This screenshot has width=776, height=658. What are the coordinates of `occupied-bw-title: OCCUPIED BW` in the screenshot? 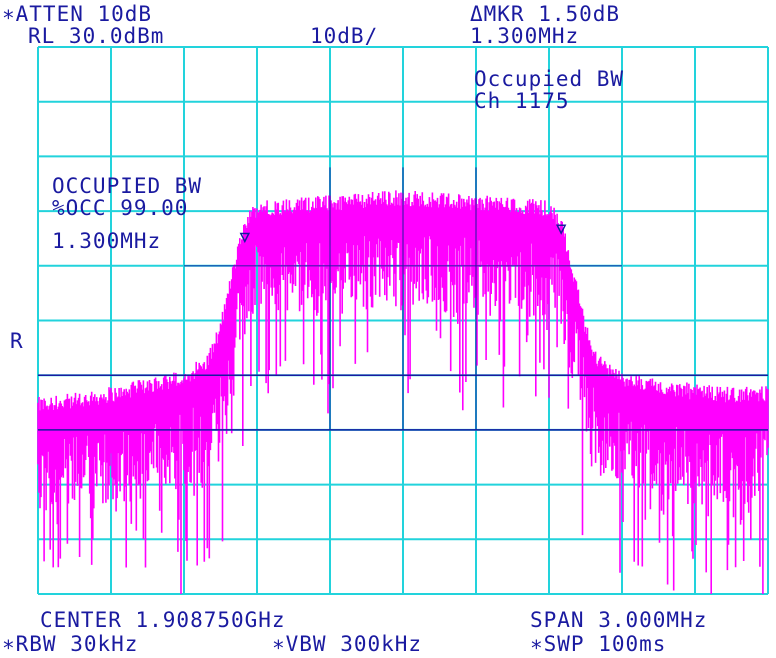 It's located at (127, 186).